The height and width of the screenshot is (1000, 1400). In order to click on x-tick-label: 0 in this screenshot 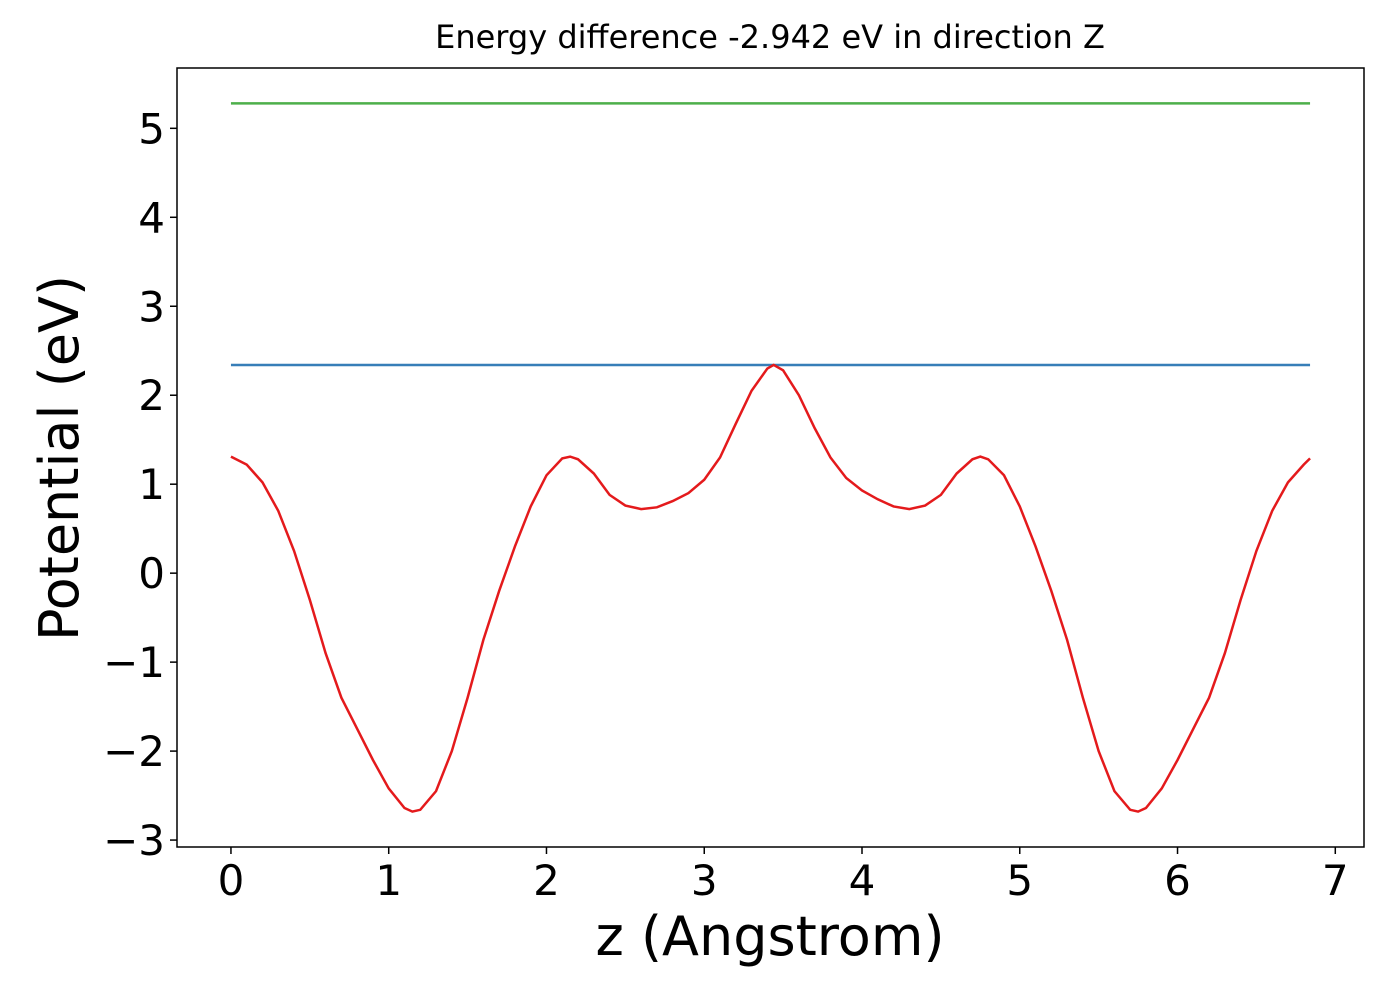, I will do `click(231, 880)`.